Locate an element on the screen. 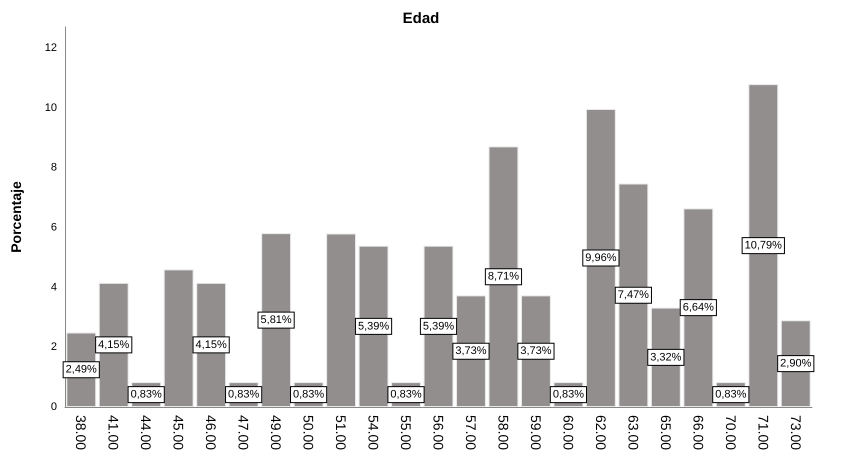 The width and height of the screenshot is (842, 457). y-tick-label: 6 is located at coordinates (53, 227).